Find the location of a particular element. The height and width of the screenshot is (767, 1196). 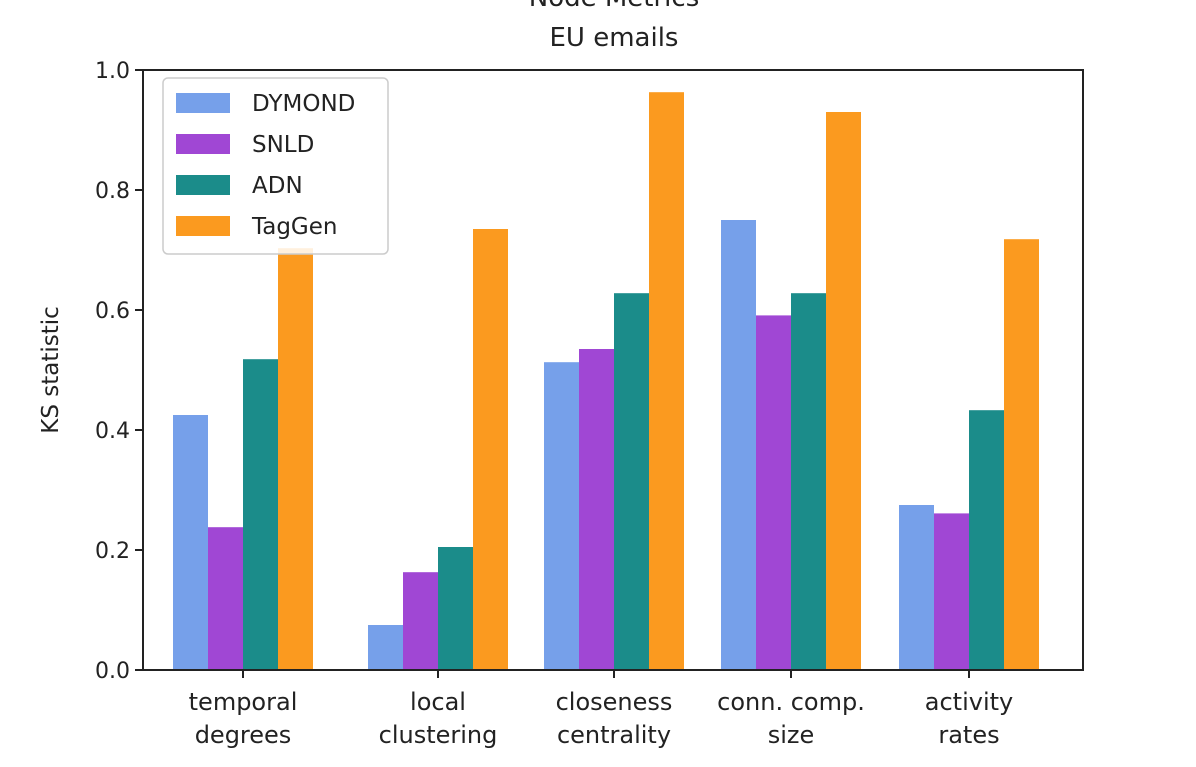

legend-swatch-dymond is located at coordinates (203, 103).